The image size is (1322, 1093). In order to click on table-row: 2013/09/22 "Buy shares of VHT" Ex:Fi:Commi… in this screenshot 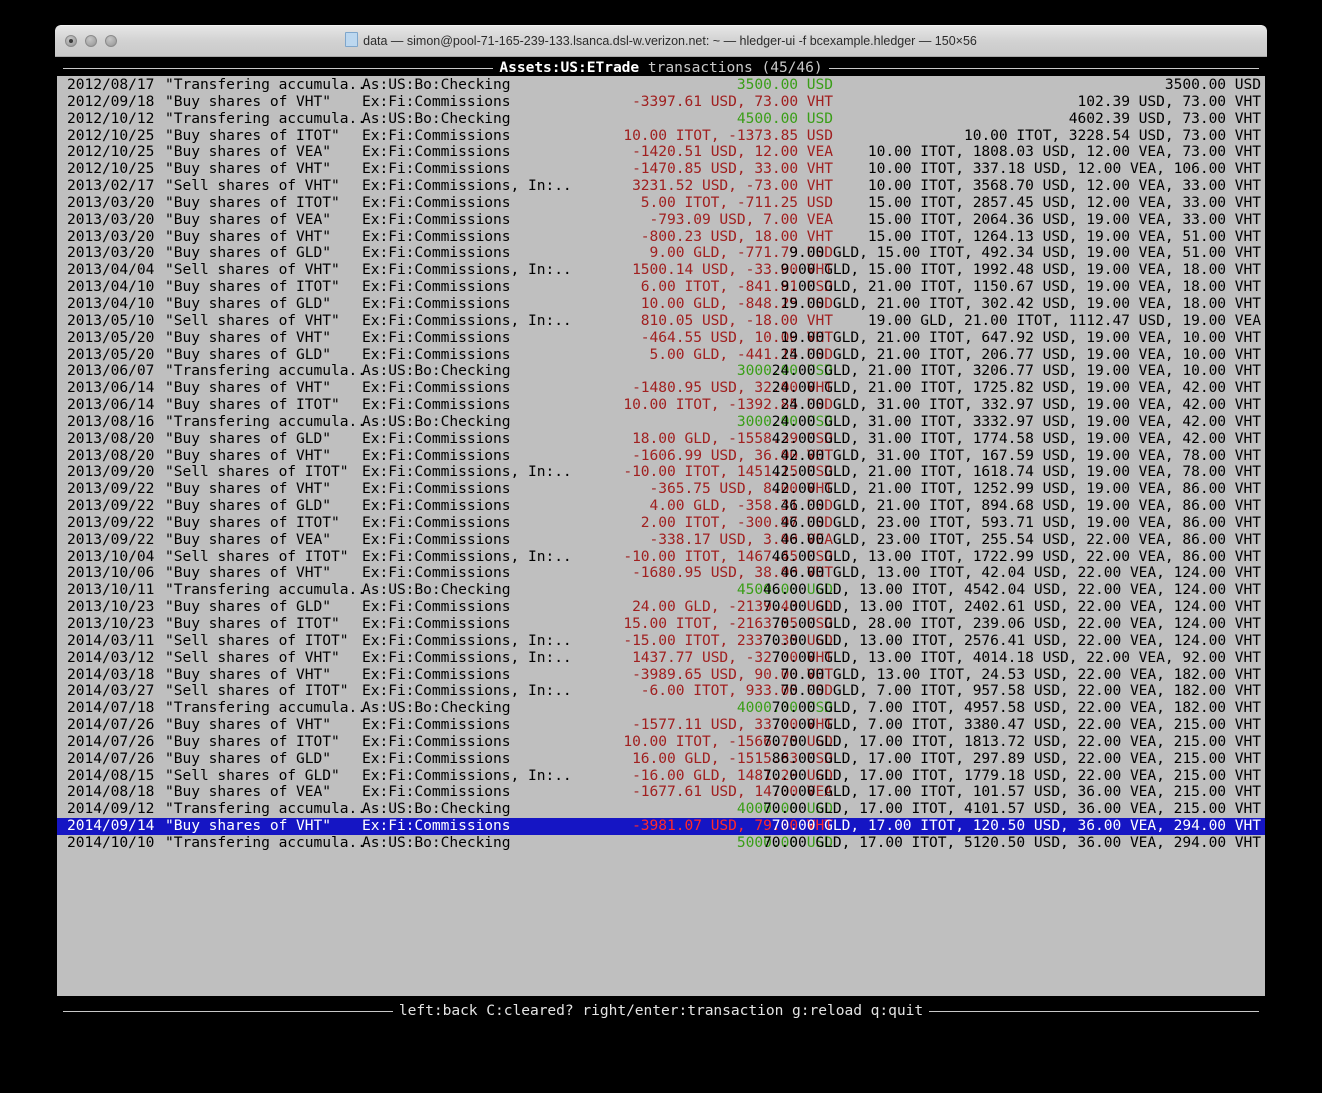, I will do `click(661, 489)`.